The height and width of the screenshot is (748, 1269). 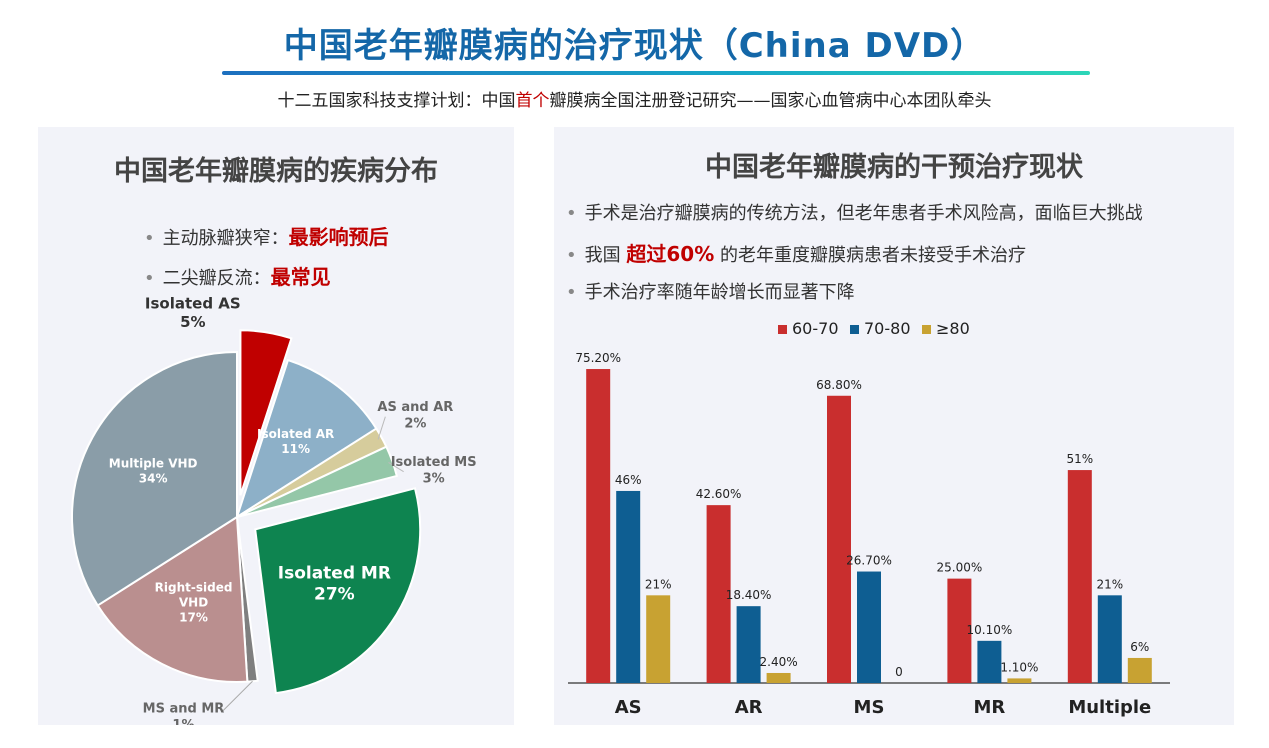 I want to click on pie-label-isolated-mr: Isolated MR, so click(x=334, y=573).